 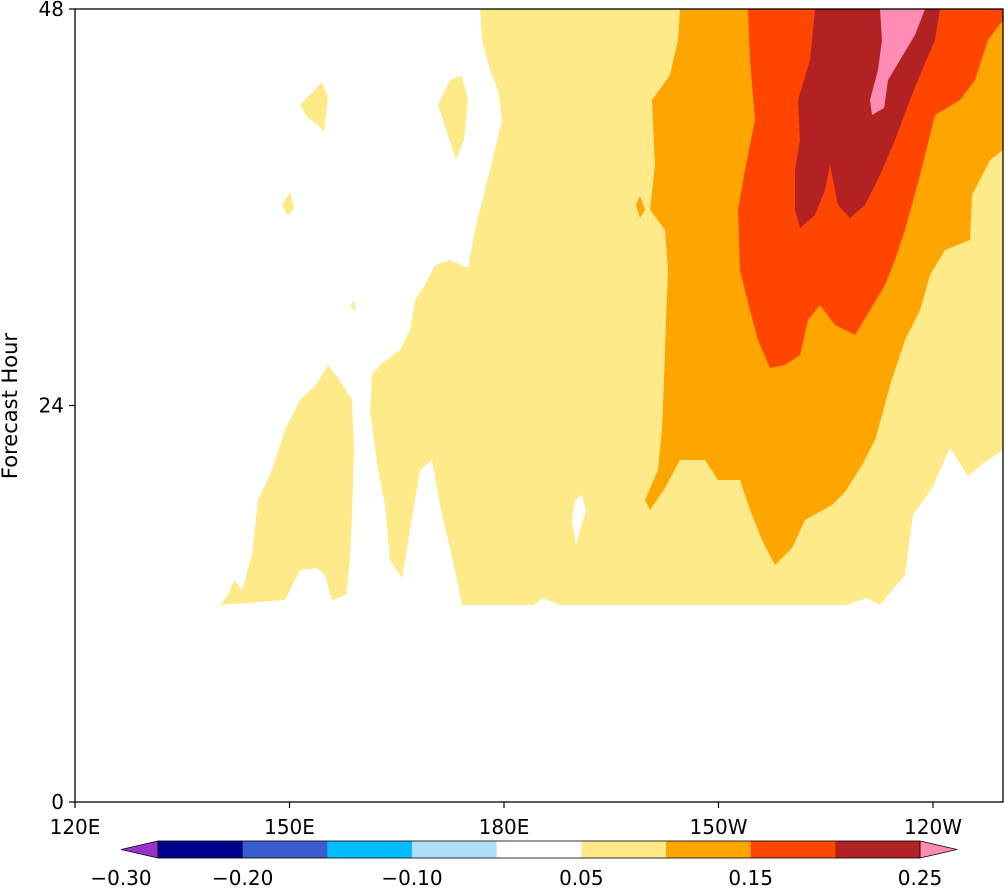 I want to click on y-tick-label: 24, so click(x=51, y=406).